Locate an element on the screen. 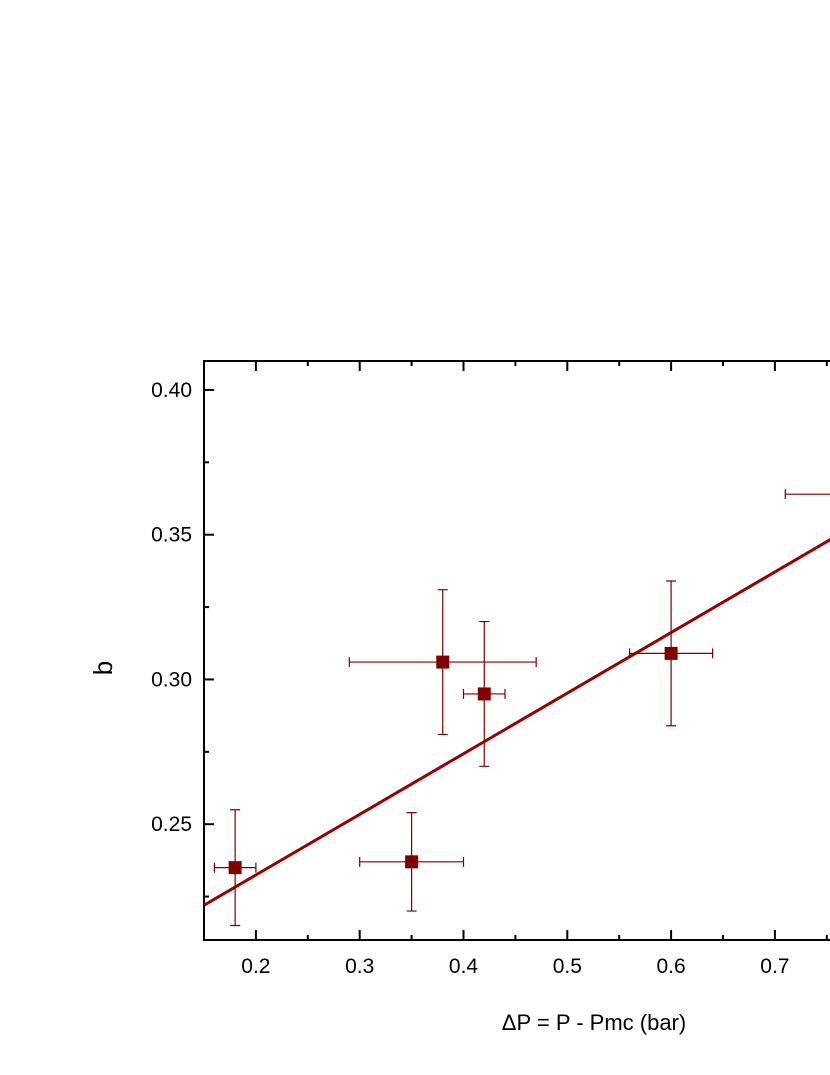  y-tick-label: 0.40 is located at coordinates (171, 390).